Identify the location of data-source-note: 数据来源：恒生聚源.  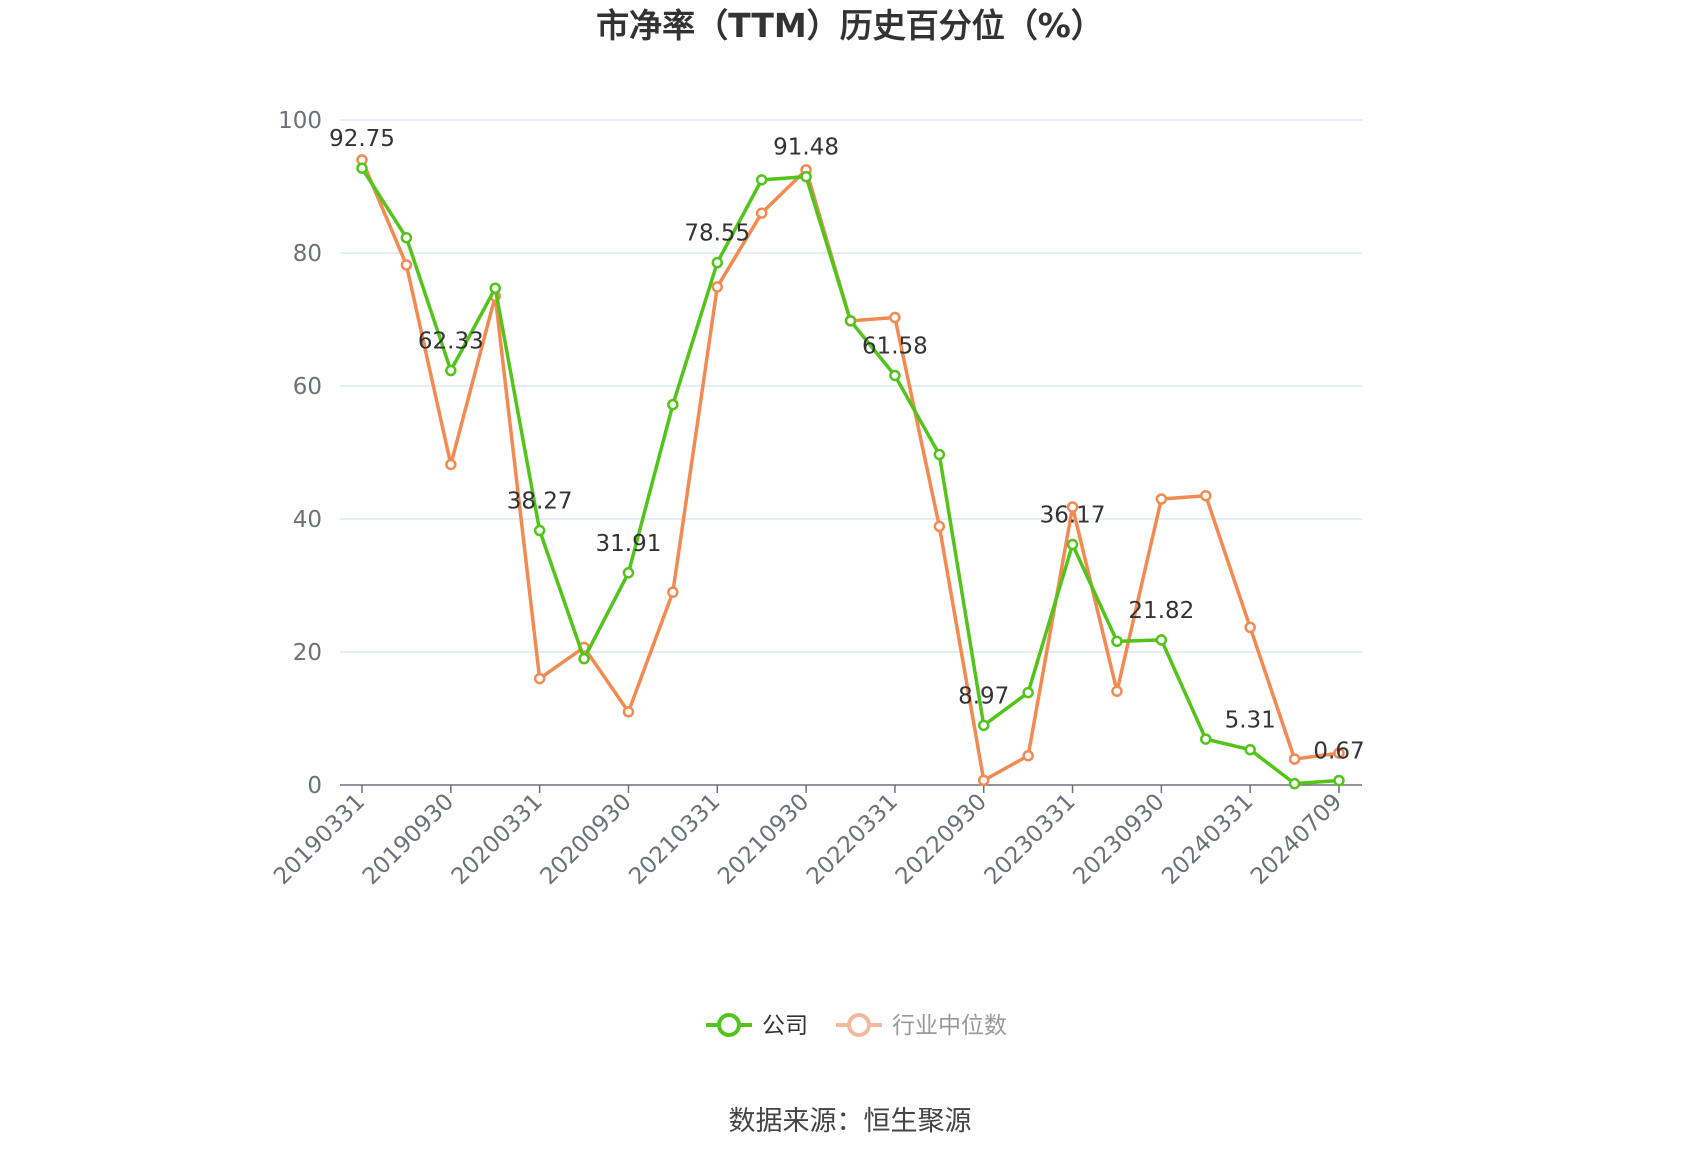
(850, 1121).